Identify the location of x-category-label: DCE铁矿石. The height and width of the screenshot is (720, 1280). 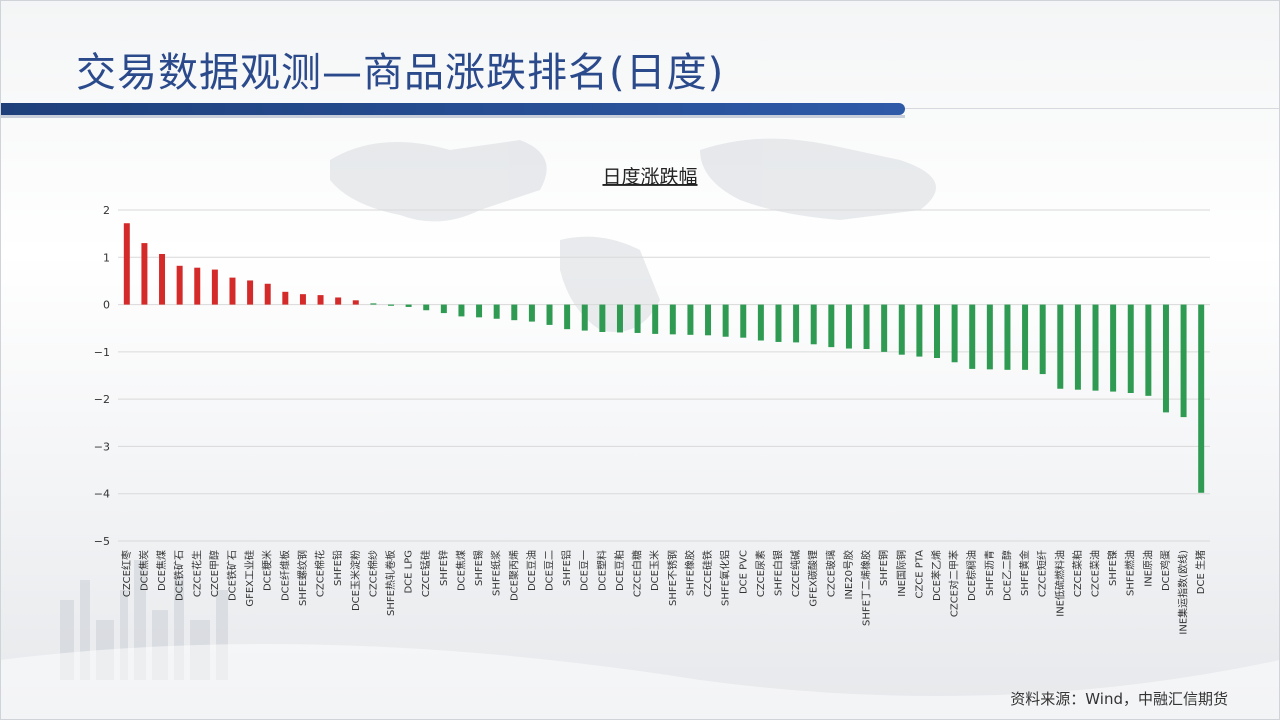
(231, 575).